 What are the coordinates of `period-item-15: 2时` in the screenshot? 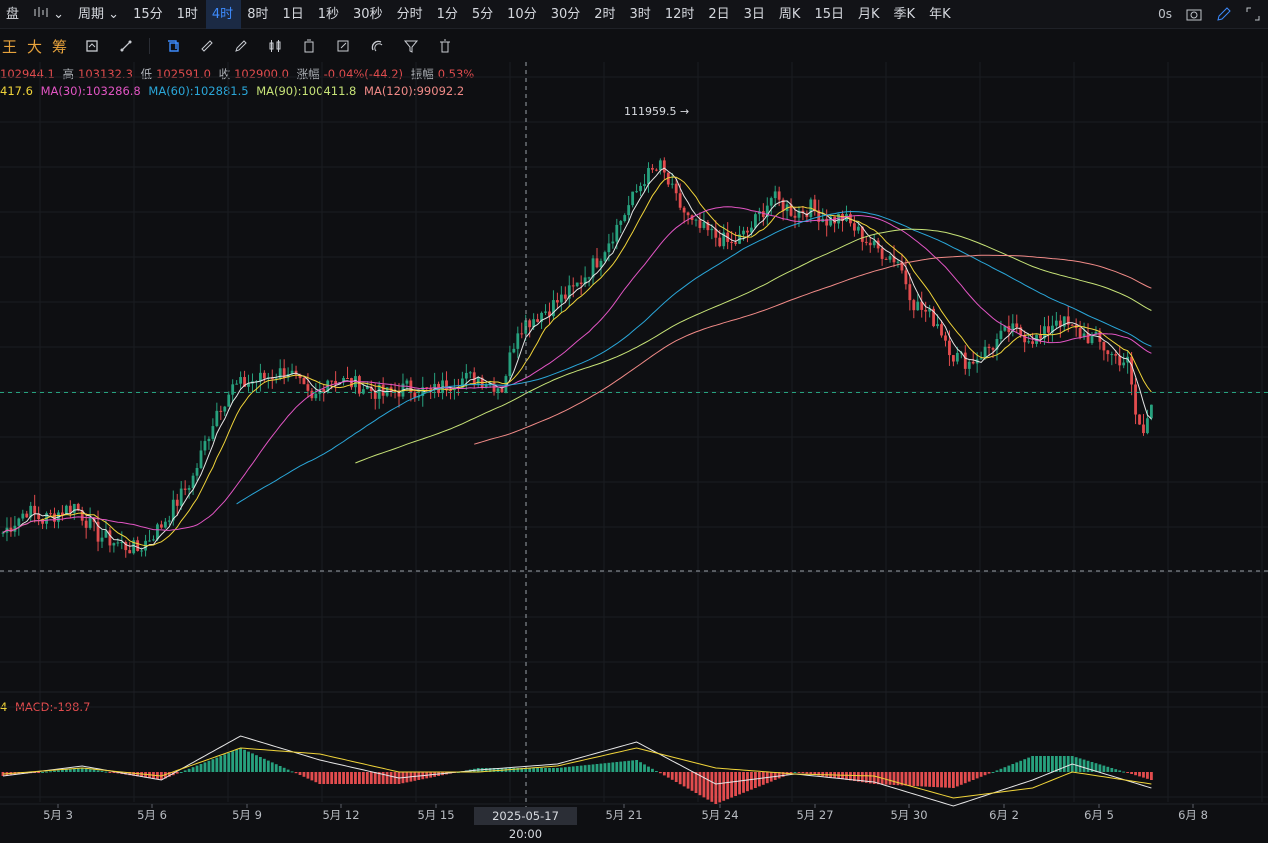 It's located at (605, 14).